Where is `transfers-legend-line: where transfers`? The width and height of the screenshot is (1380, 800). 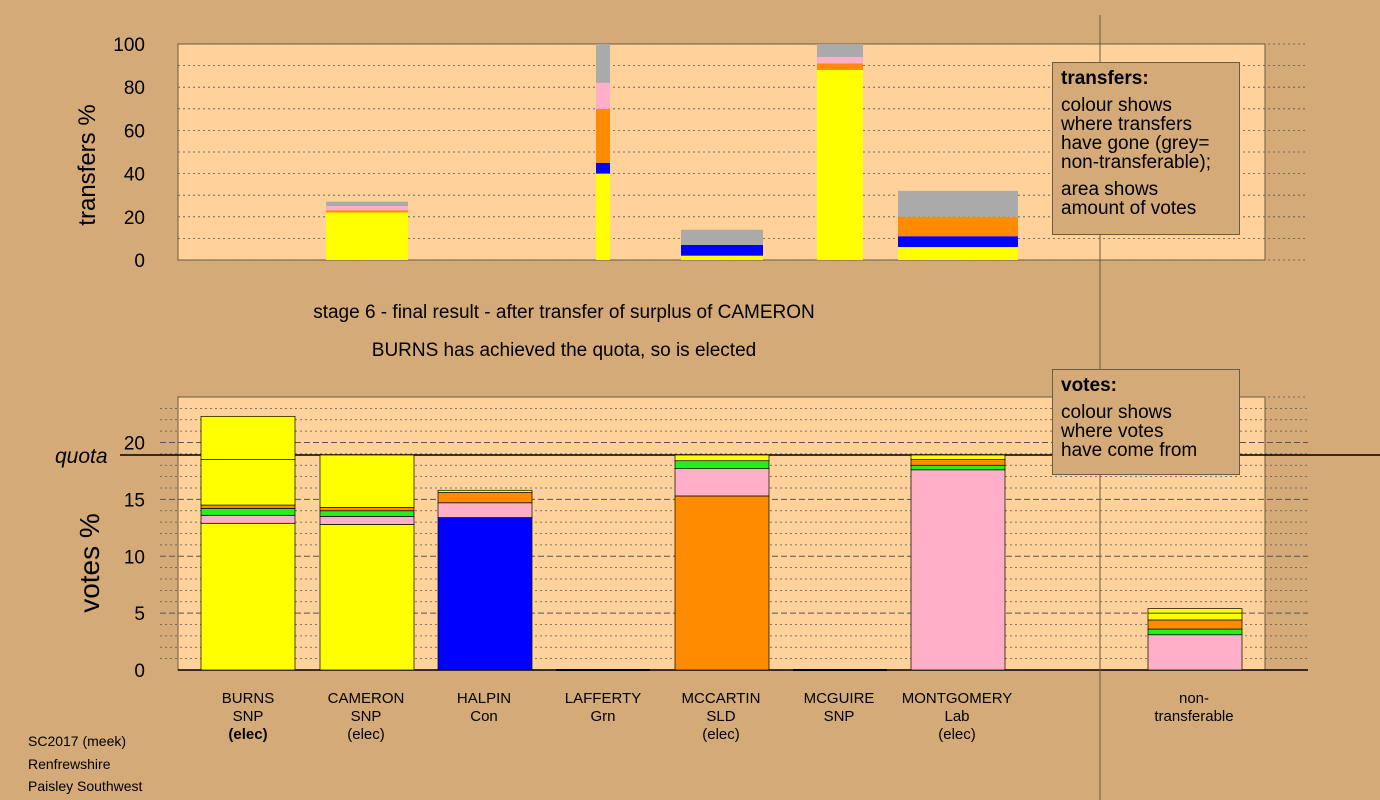
transfers-legend-line: where transfers is located at coordinates (1126, 124).